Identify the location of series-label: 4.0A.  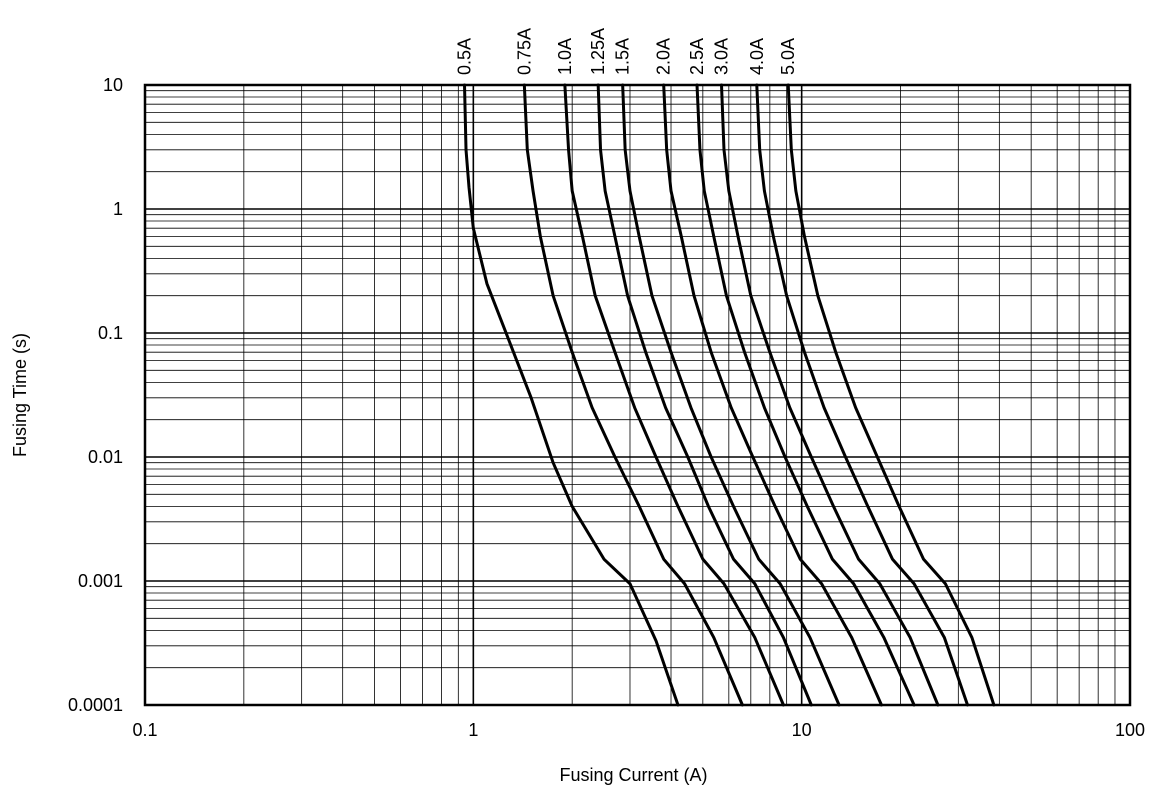
(757, 56).